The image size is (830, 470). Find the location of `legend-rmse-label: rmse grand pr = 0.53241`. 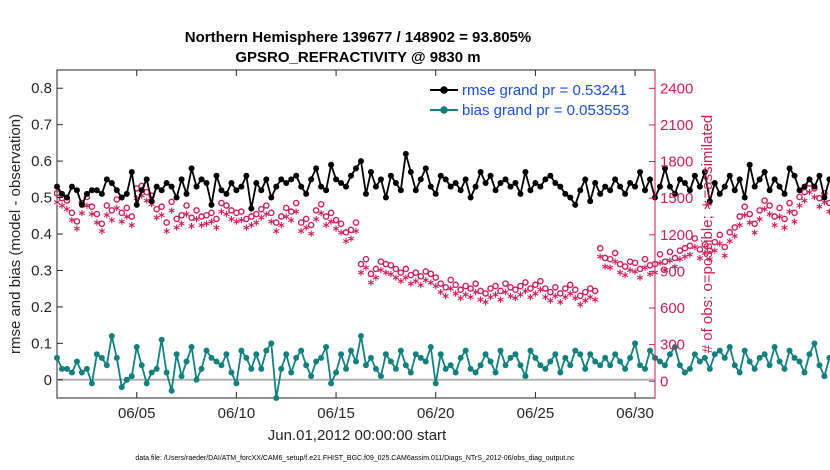

legend-rmse-label: rmse grand pr = 0.53241 is located at coordinates (544, 90).